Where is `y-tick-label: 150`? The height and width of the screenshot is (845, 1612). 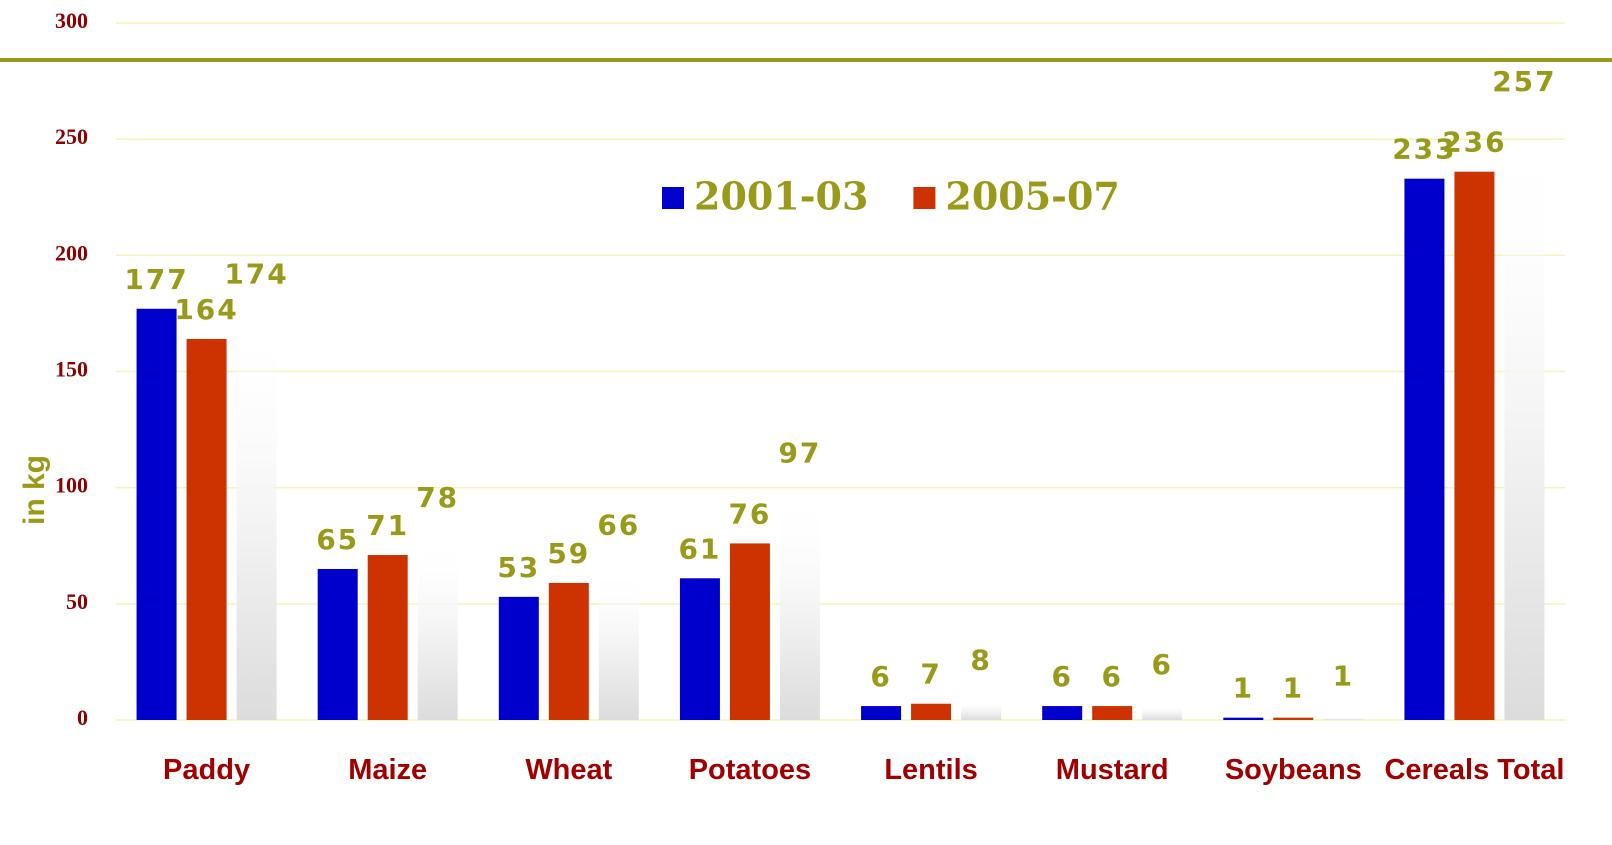 y-tick-label: 150 is located at coordinates (71, 369).